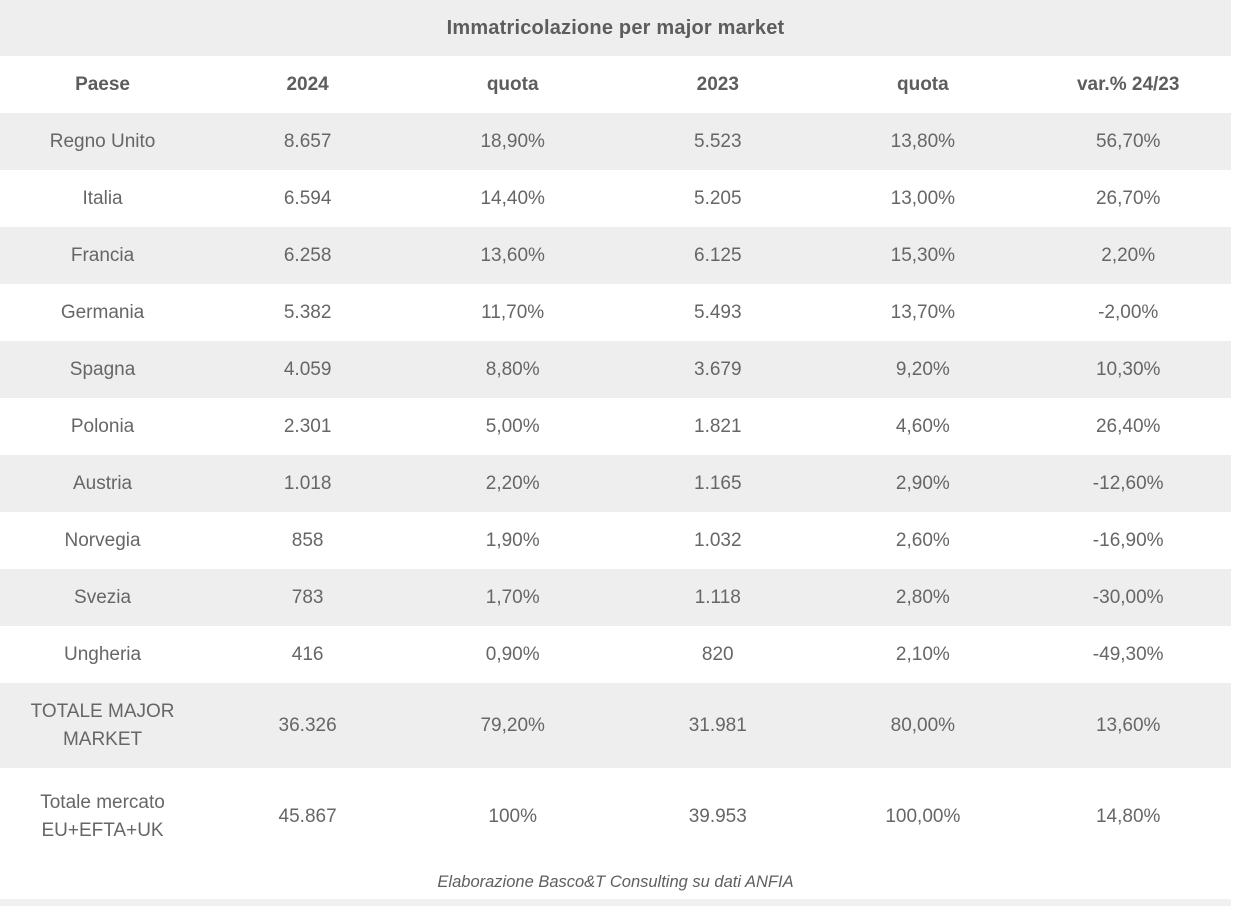  Describe the element at coordinates (307, 597) in the screenshot. I see `value-cell: 783` at that location.